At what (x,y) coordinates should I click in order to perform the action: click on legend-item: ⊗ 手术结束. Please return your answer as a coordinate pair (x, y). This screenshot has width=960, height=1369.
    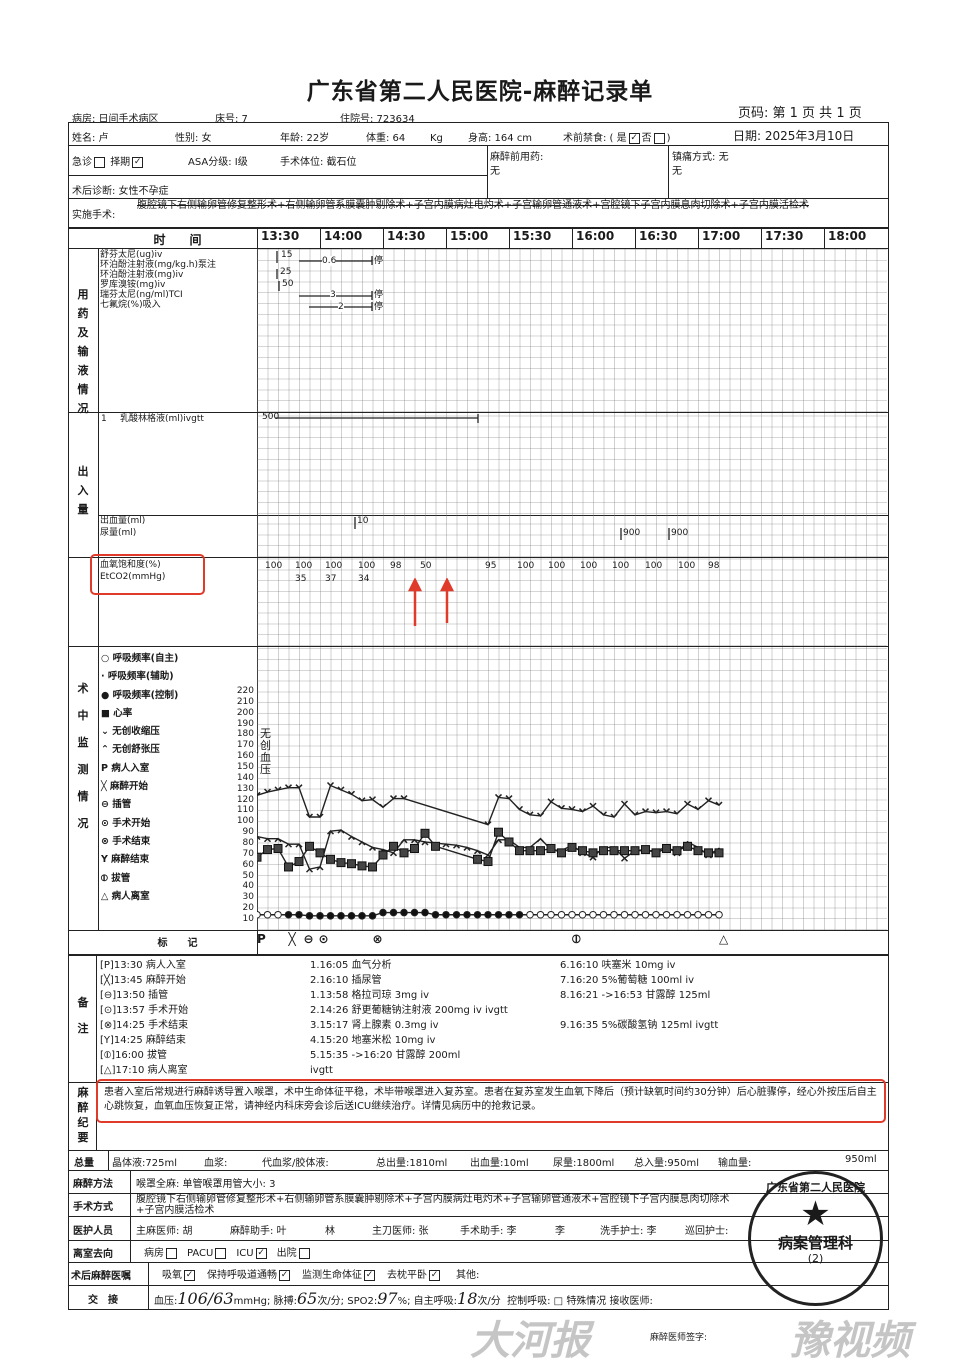
    Looking at the image, I should click on (126, 841).